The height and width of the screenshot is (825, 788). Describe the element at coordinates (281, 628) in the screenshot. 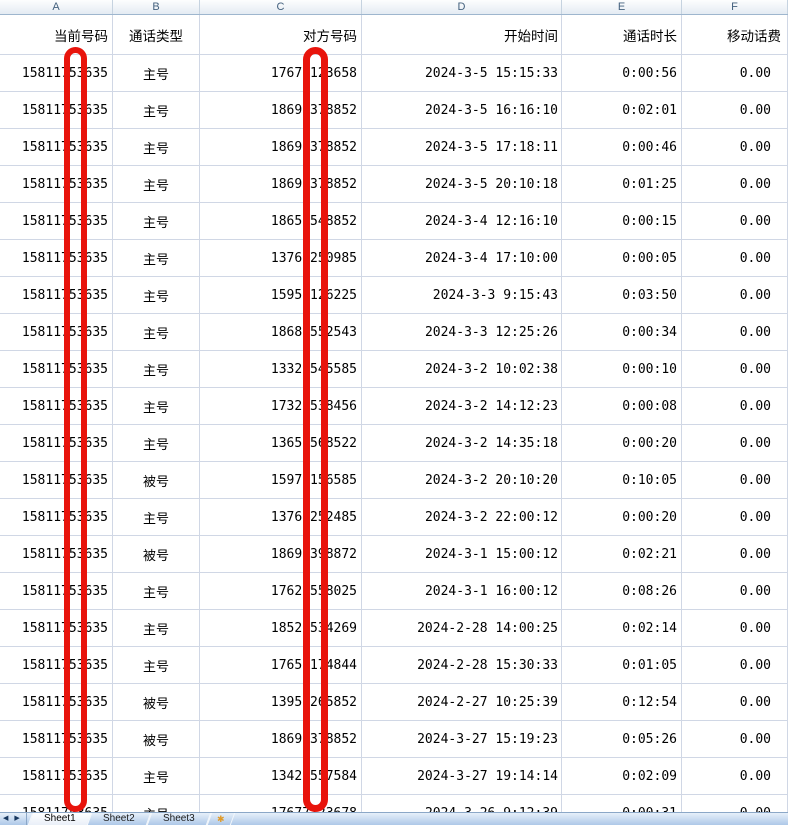

I see `cell-other-number: 18525534269` at that location.